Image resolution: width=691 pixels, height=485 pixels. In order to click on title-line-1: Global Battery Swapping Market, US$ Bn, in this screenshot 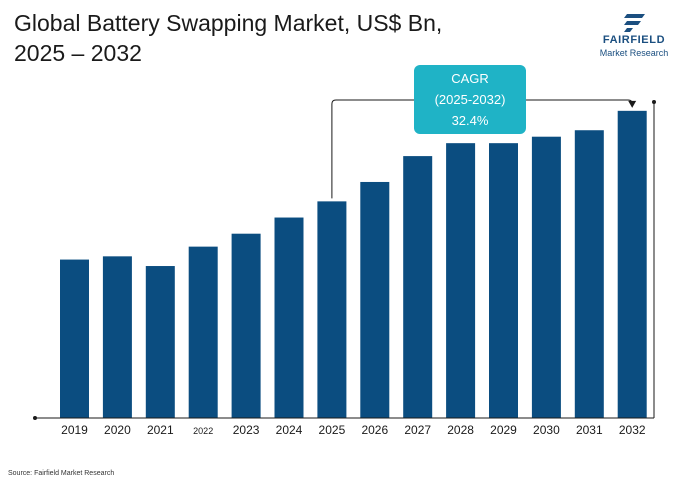, I will do `click(228, 23)`.